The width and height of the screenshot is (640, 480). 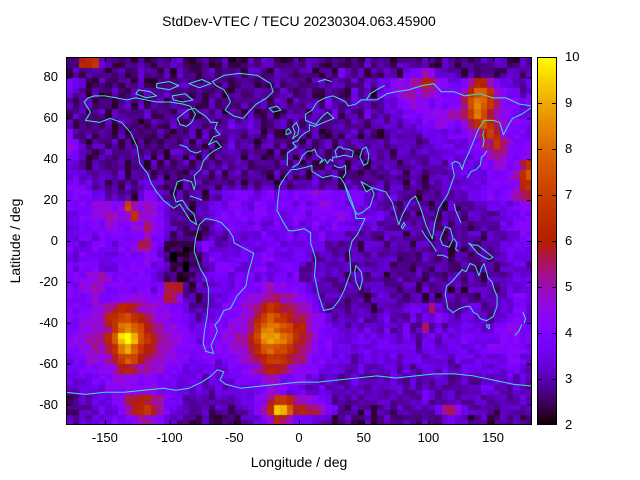 I want to click on x-tick-label: -50, so click(x=234, y=437).